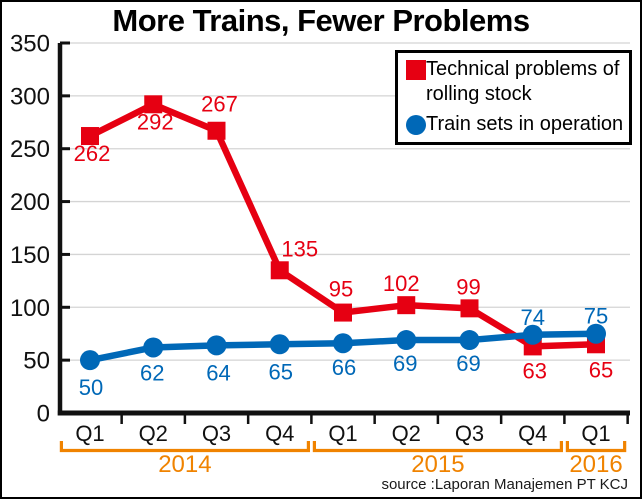  What do you see at coordinates (343, 459) in the screenshot?
I see `year-brackets: 2014 2015 2016` at bounding box center [343, 459].